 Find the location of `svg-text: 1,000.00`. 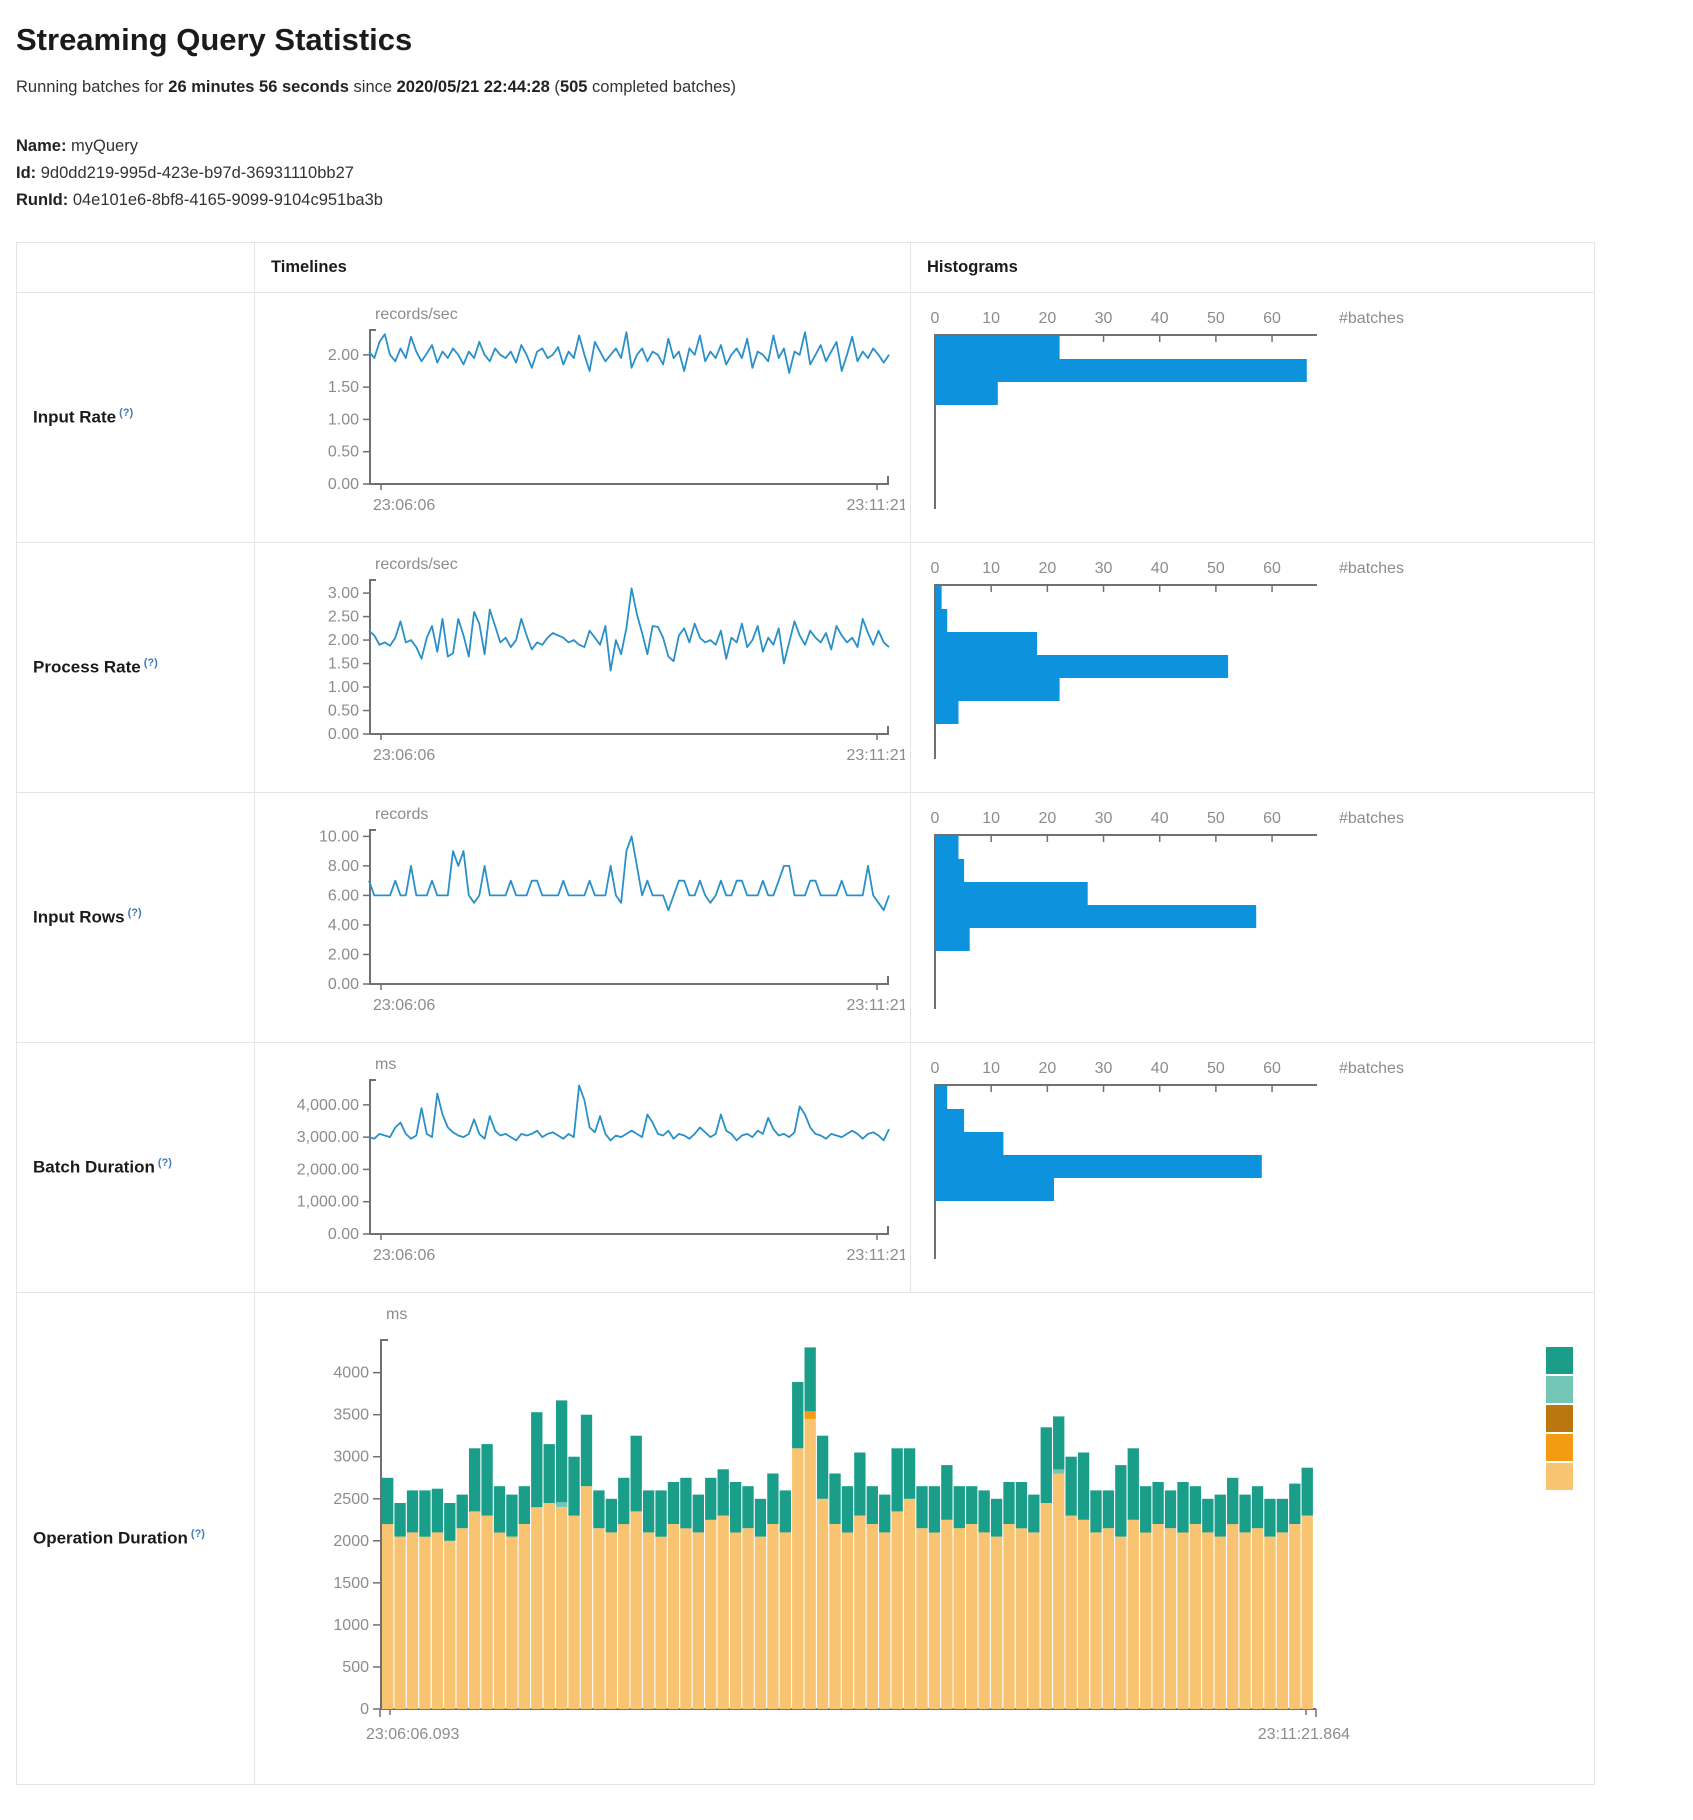

svg-text: 1,000.00 is located at coordinates (328, 1202).